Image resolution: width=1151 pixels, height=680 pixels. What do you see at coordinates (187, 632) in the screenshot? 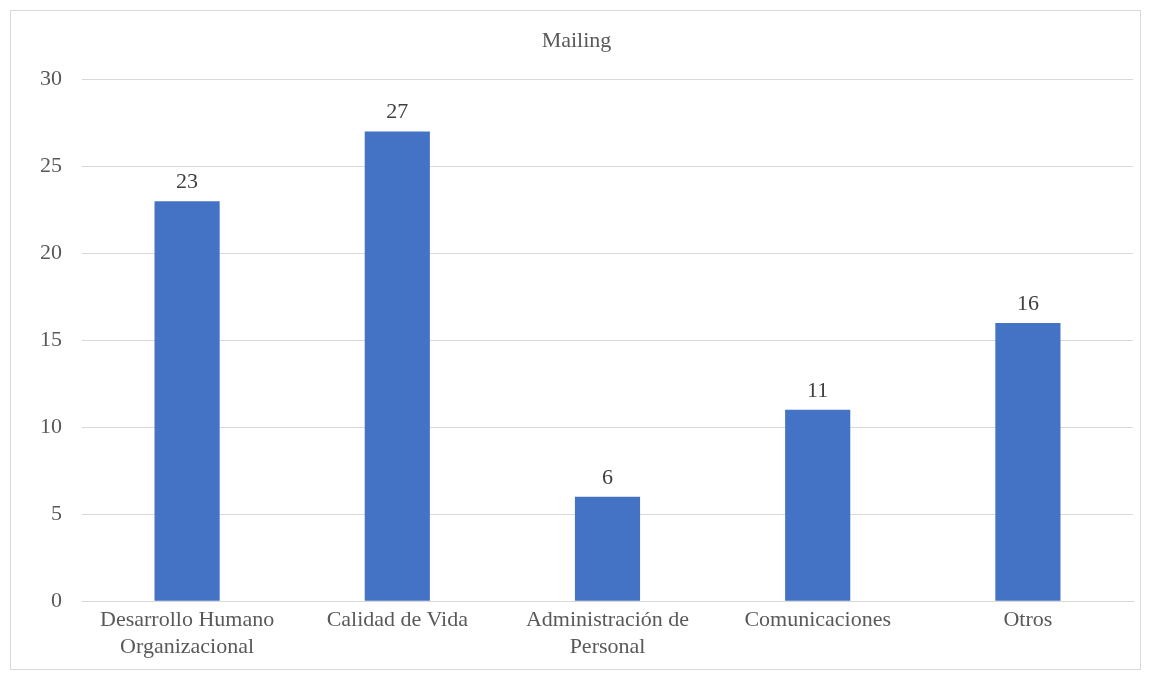
I see `x-tick-label: Desarrollo Humano Organizacional` at bounding box center [187, 632].